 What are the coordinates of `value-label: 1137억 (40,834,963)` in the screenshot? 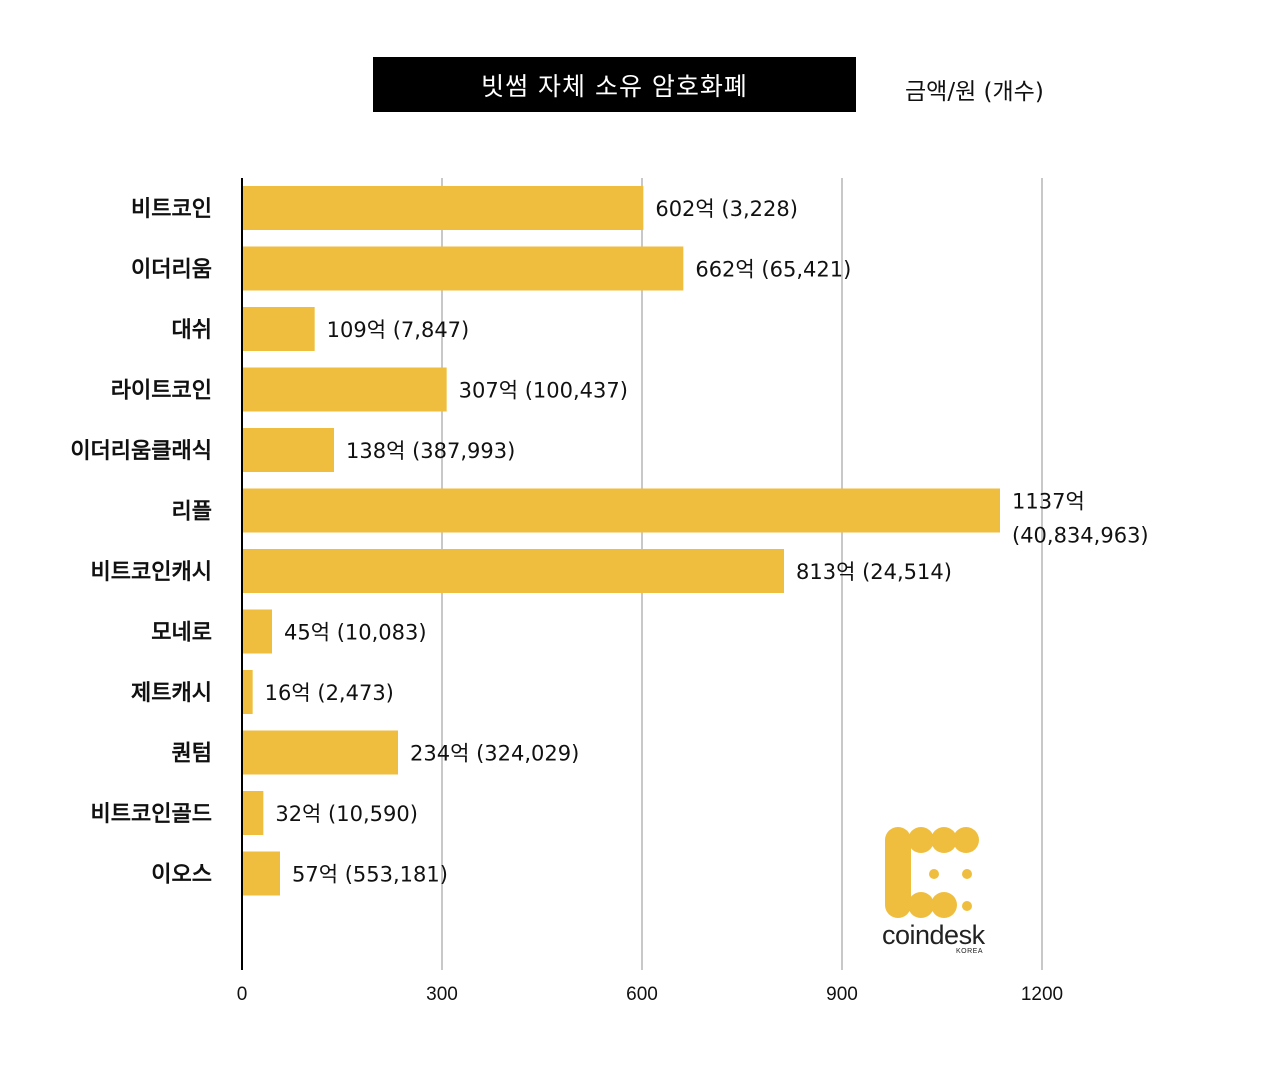 It's located at (1080, 519).